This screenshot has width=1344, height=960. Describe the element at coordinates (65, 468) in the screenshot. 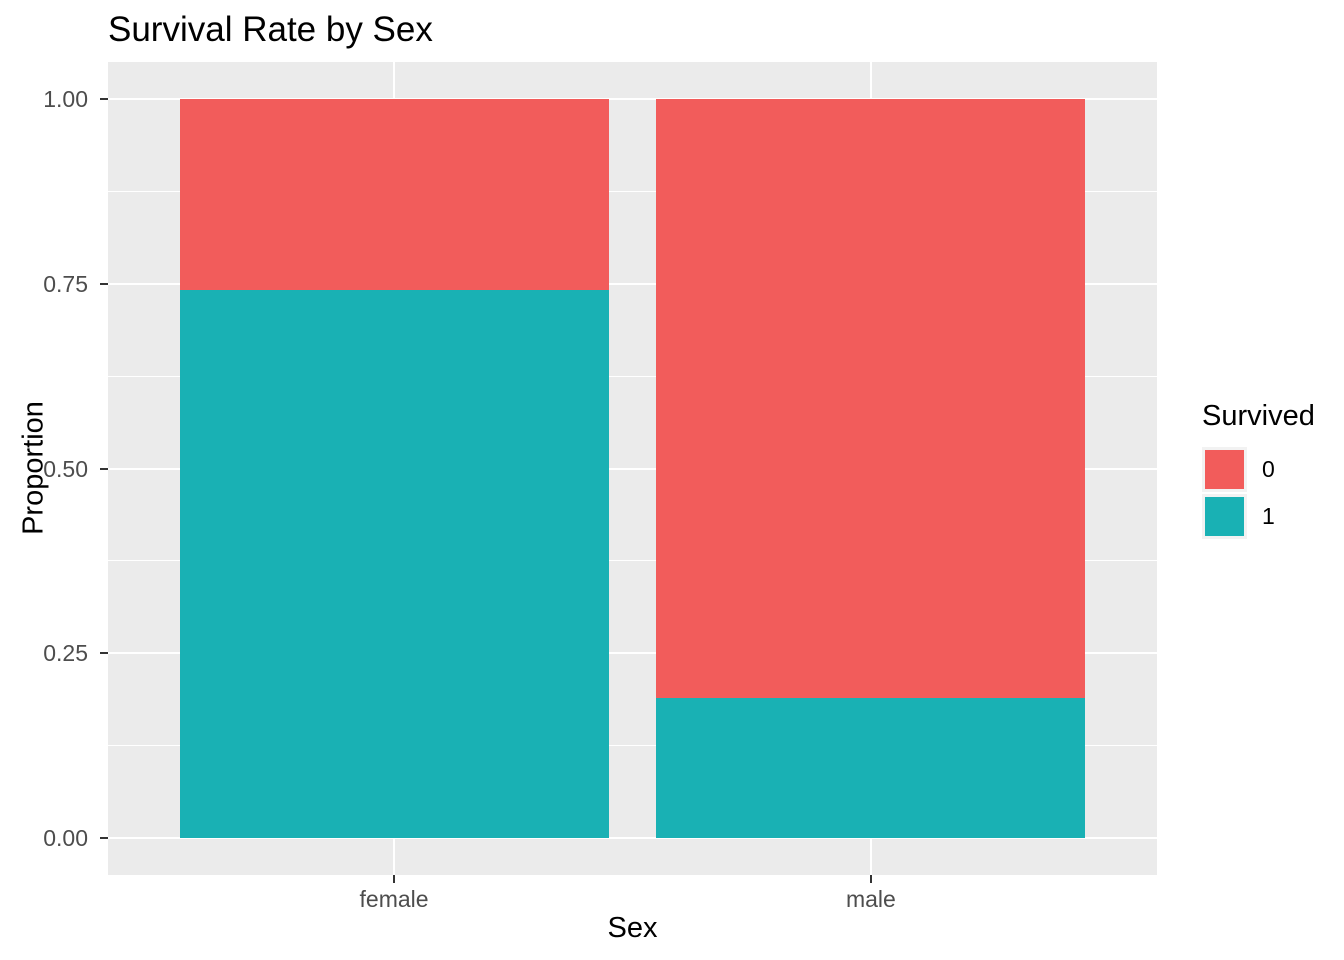

I see `y-tick-label: 0.50` at that location.